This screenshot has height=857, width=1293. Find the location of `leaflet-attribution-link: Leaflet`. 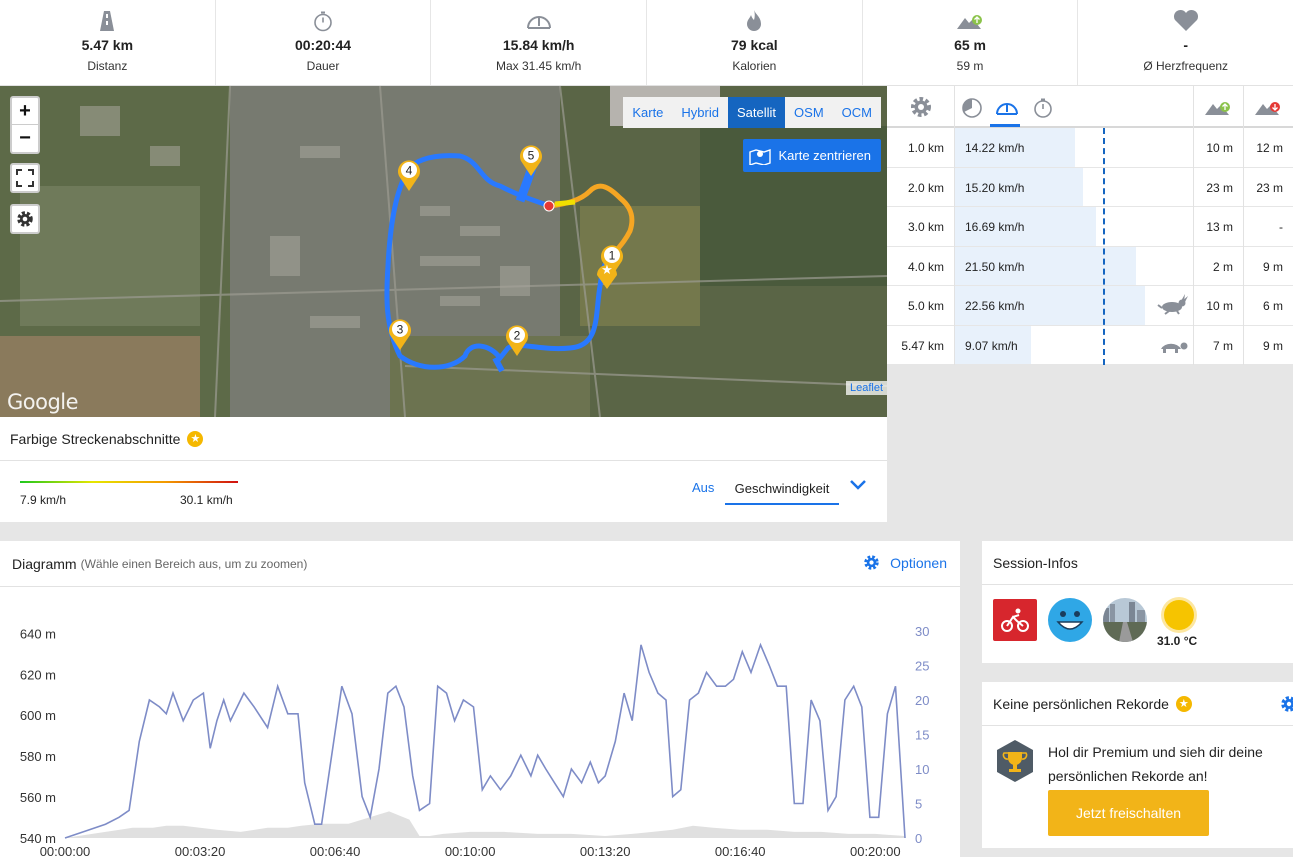

leaflet-attribution-link: Leaflet is located at coordinates (866, 388).